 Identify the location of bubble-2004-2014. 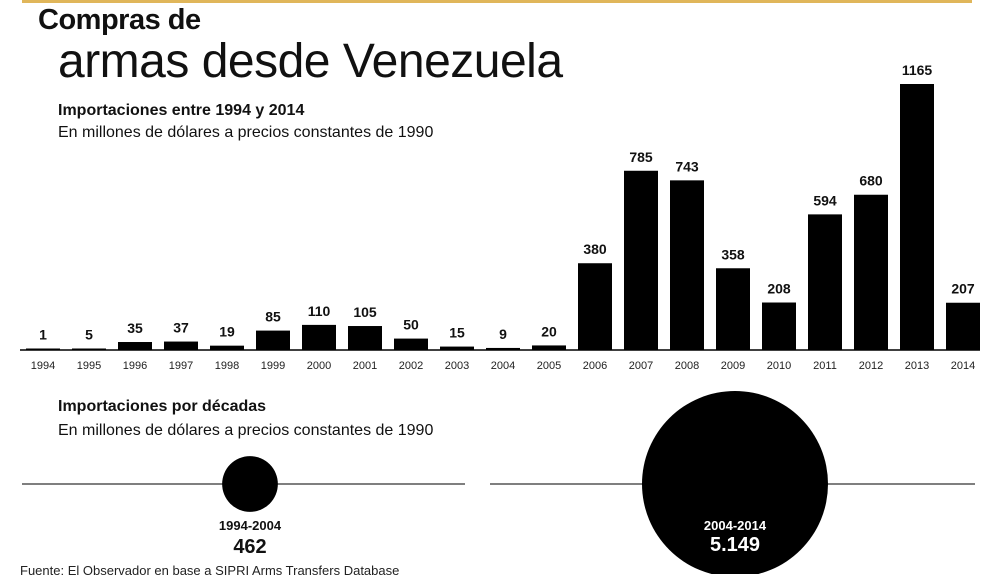
(735, 482).